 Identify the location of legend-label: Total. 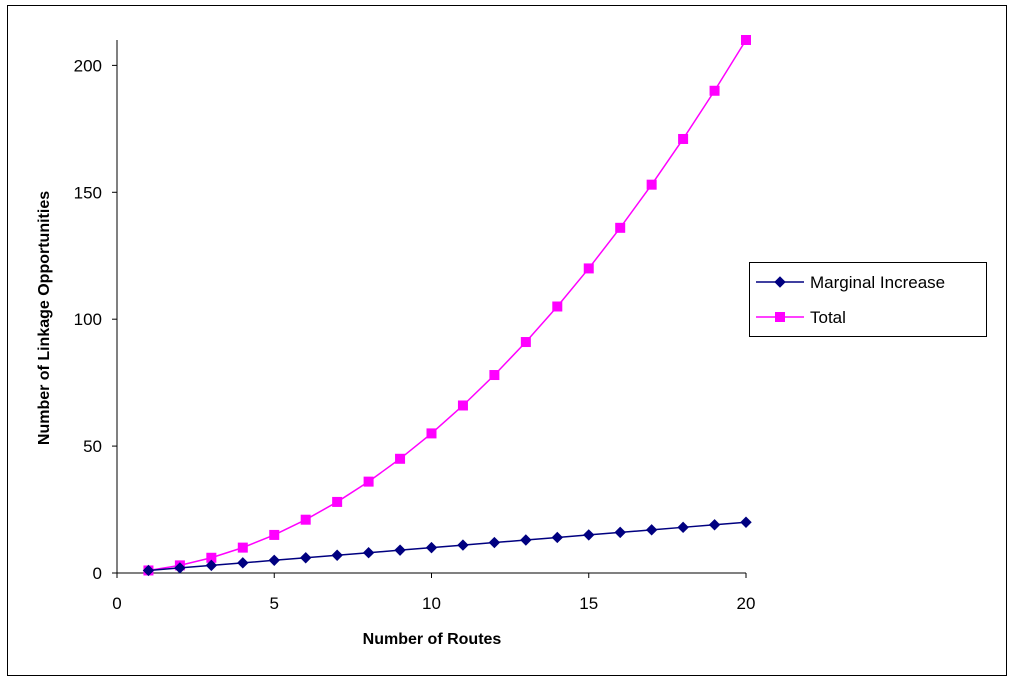
(828, 317).